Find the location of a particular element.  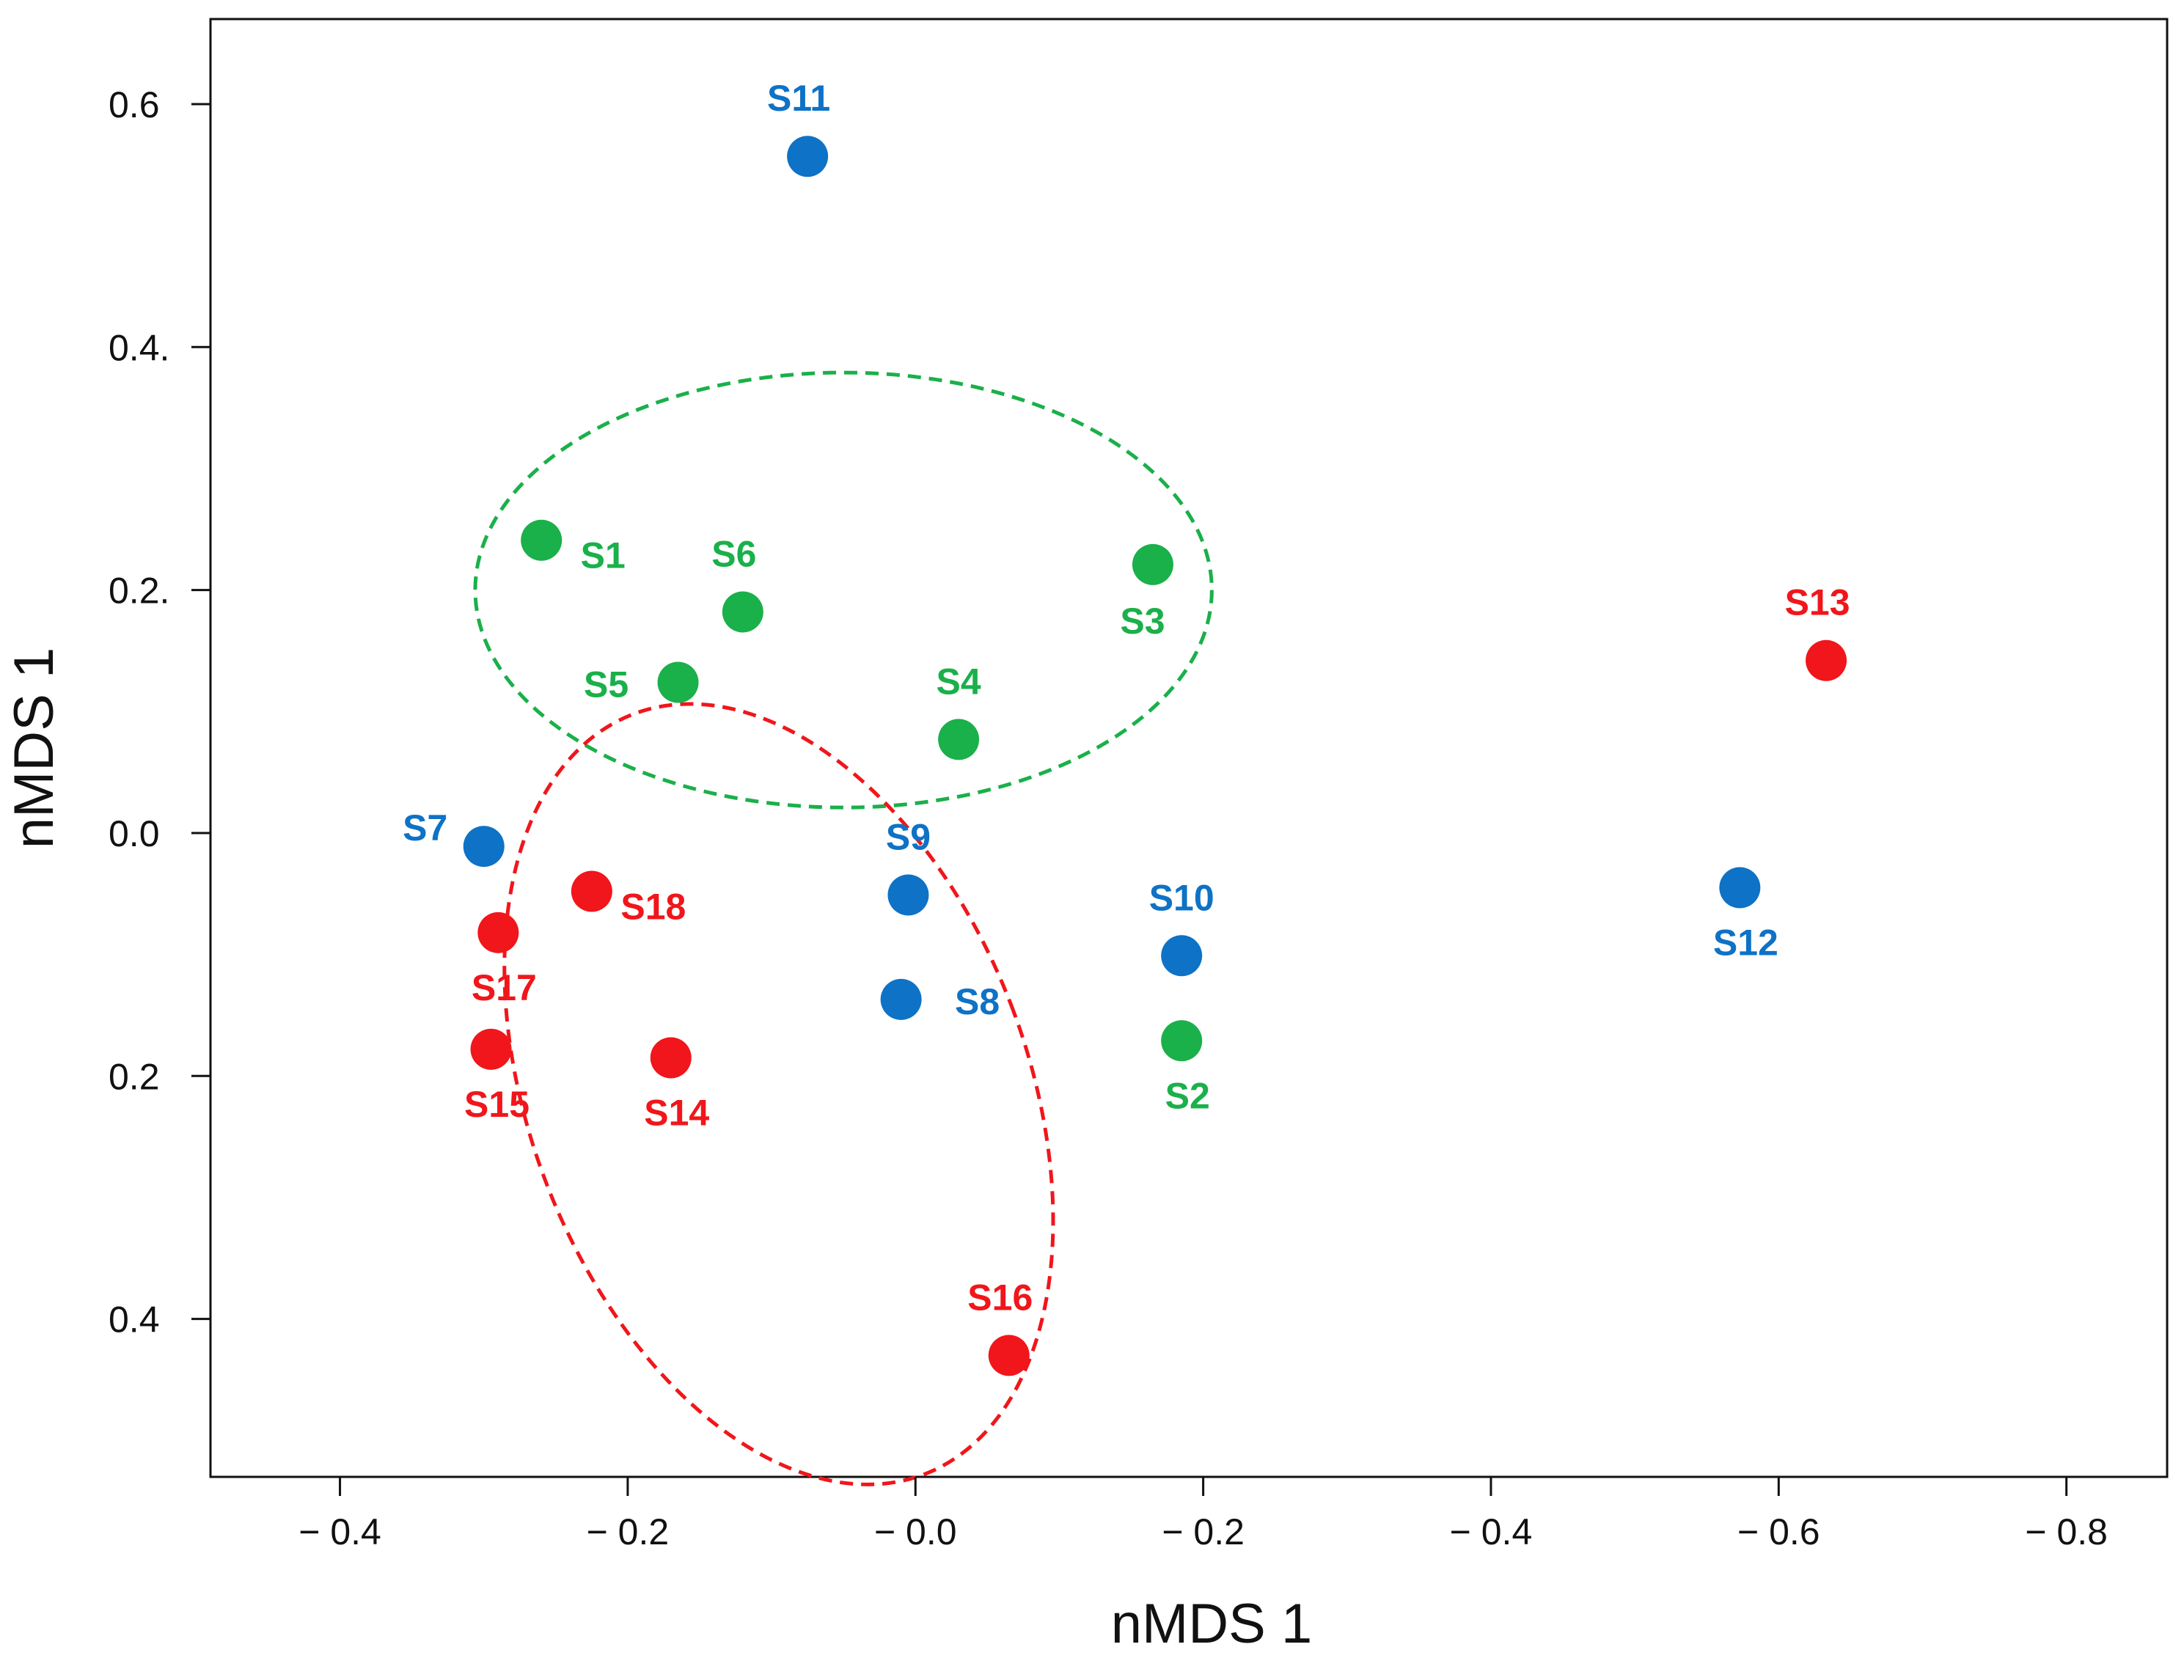

point-label-s17: S17 is located at coordinates (505, 987).